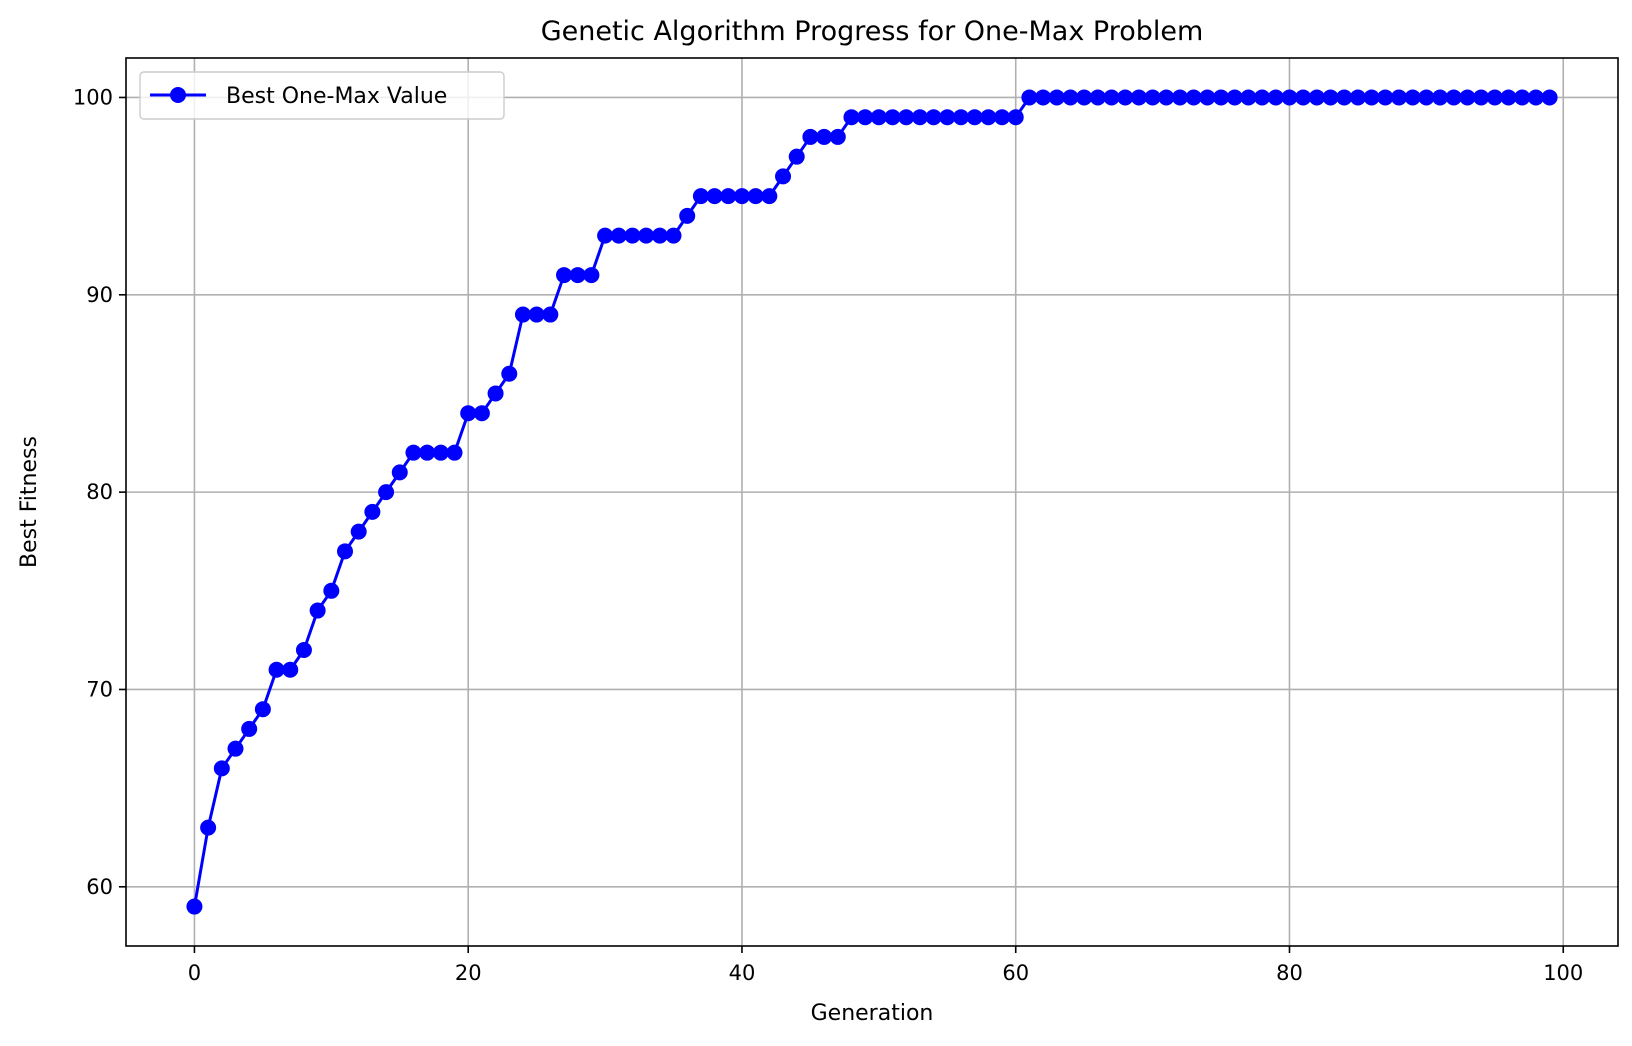 The height and width of the screenshot is (1046, 1632). Describe the element at coordinates (194, 973) in the screenshot. I see `x-tick-label: 0` at that location.